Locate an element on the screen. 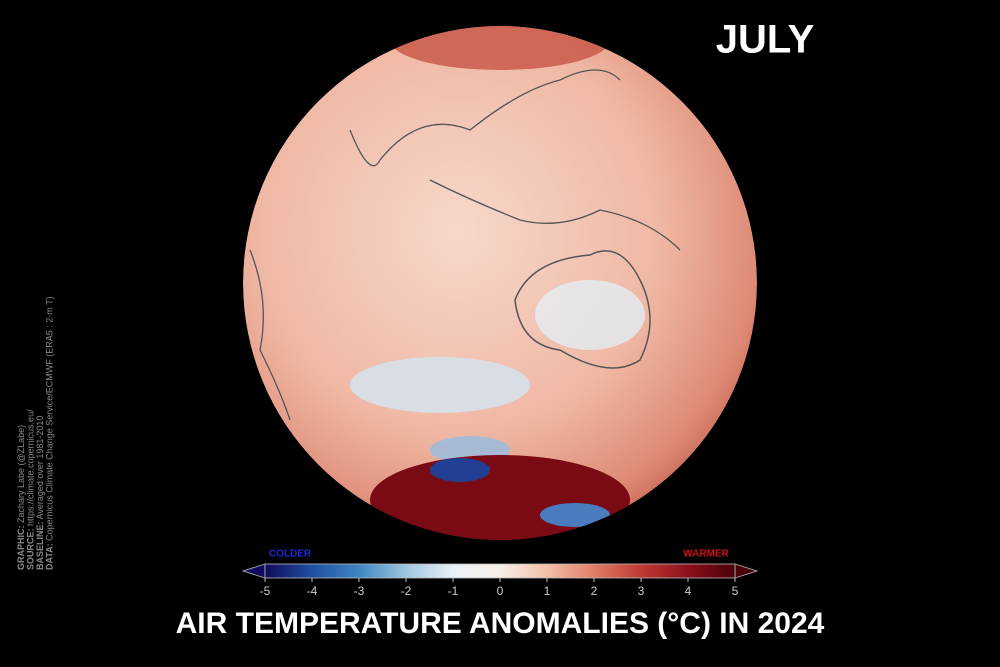 The height and width of the screenshot is (667, 1000). colorbar-tick-label: 3 is located at coordinates (641, 591).